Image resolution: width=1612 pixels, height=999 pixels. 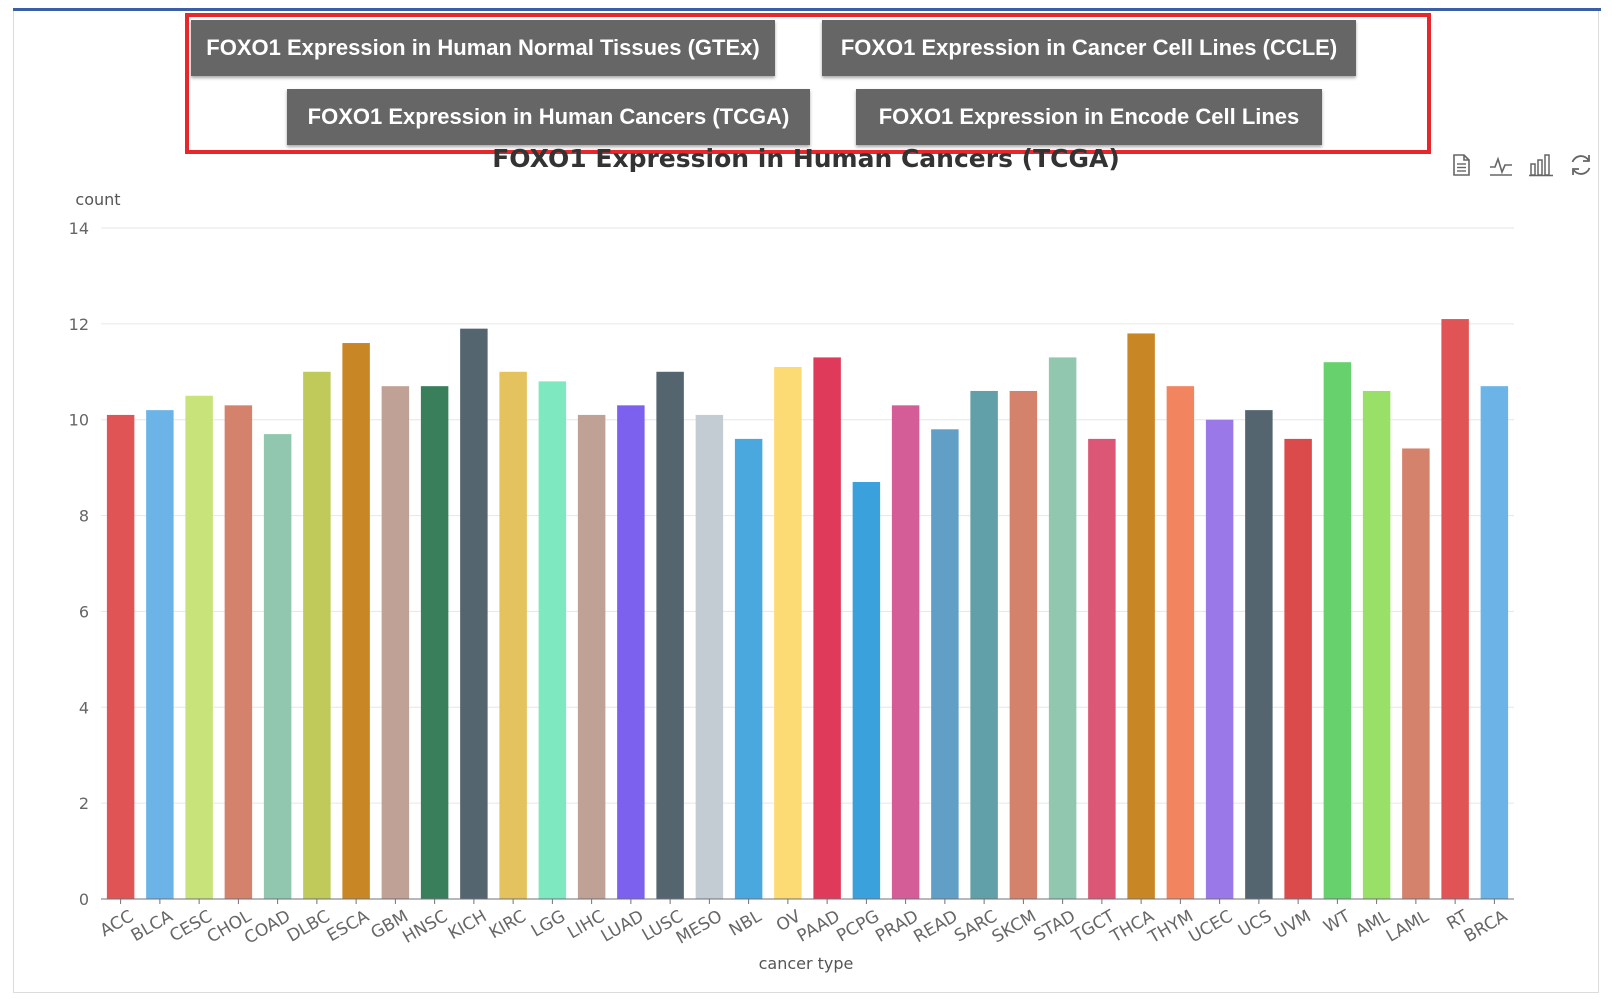 I want to click on bar-chart-icon, so click(x=1541, y=165).